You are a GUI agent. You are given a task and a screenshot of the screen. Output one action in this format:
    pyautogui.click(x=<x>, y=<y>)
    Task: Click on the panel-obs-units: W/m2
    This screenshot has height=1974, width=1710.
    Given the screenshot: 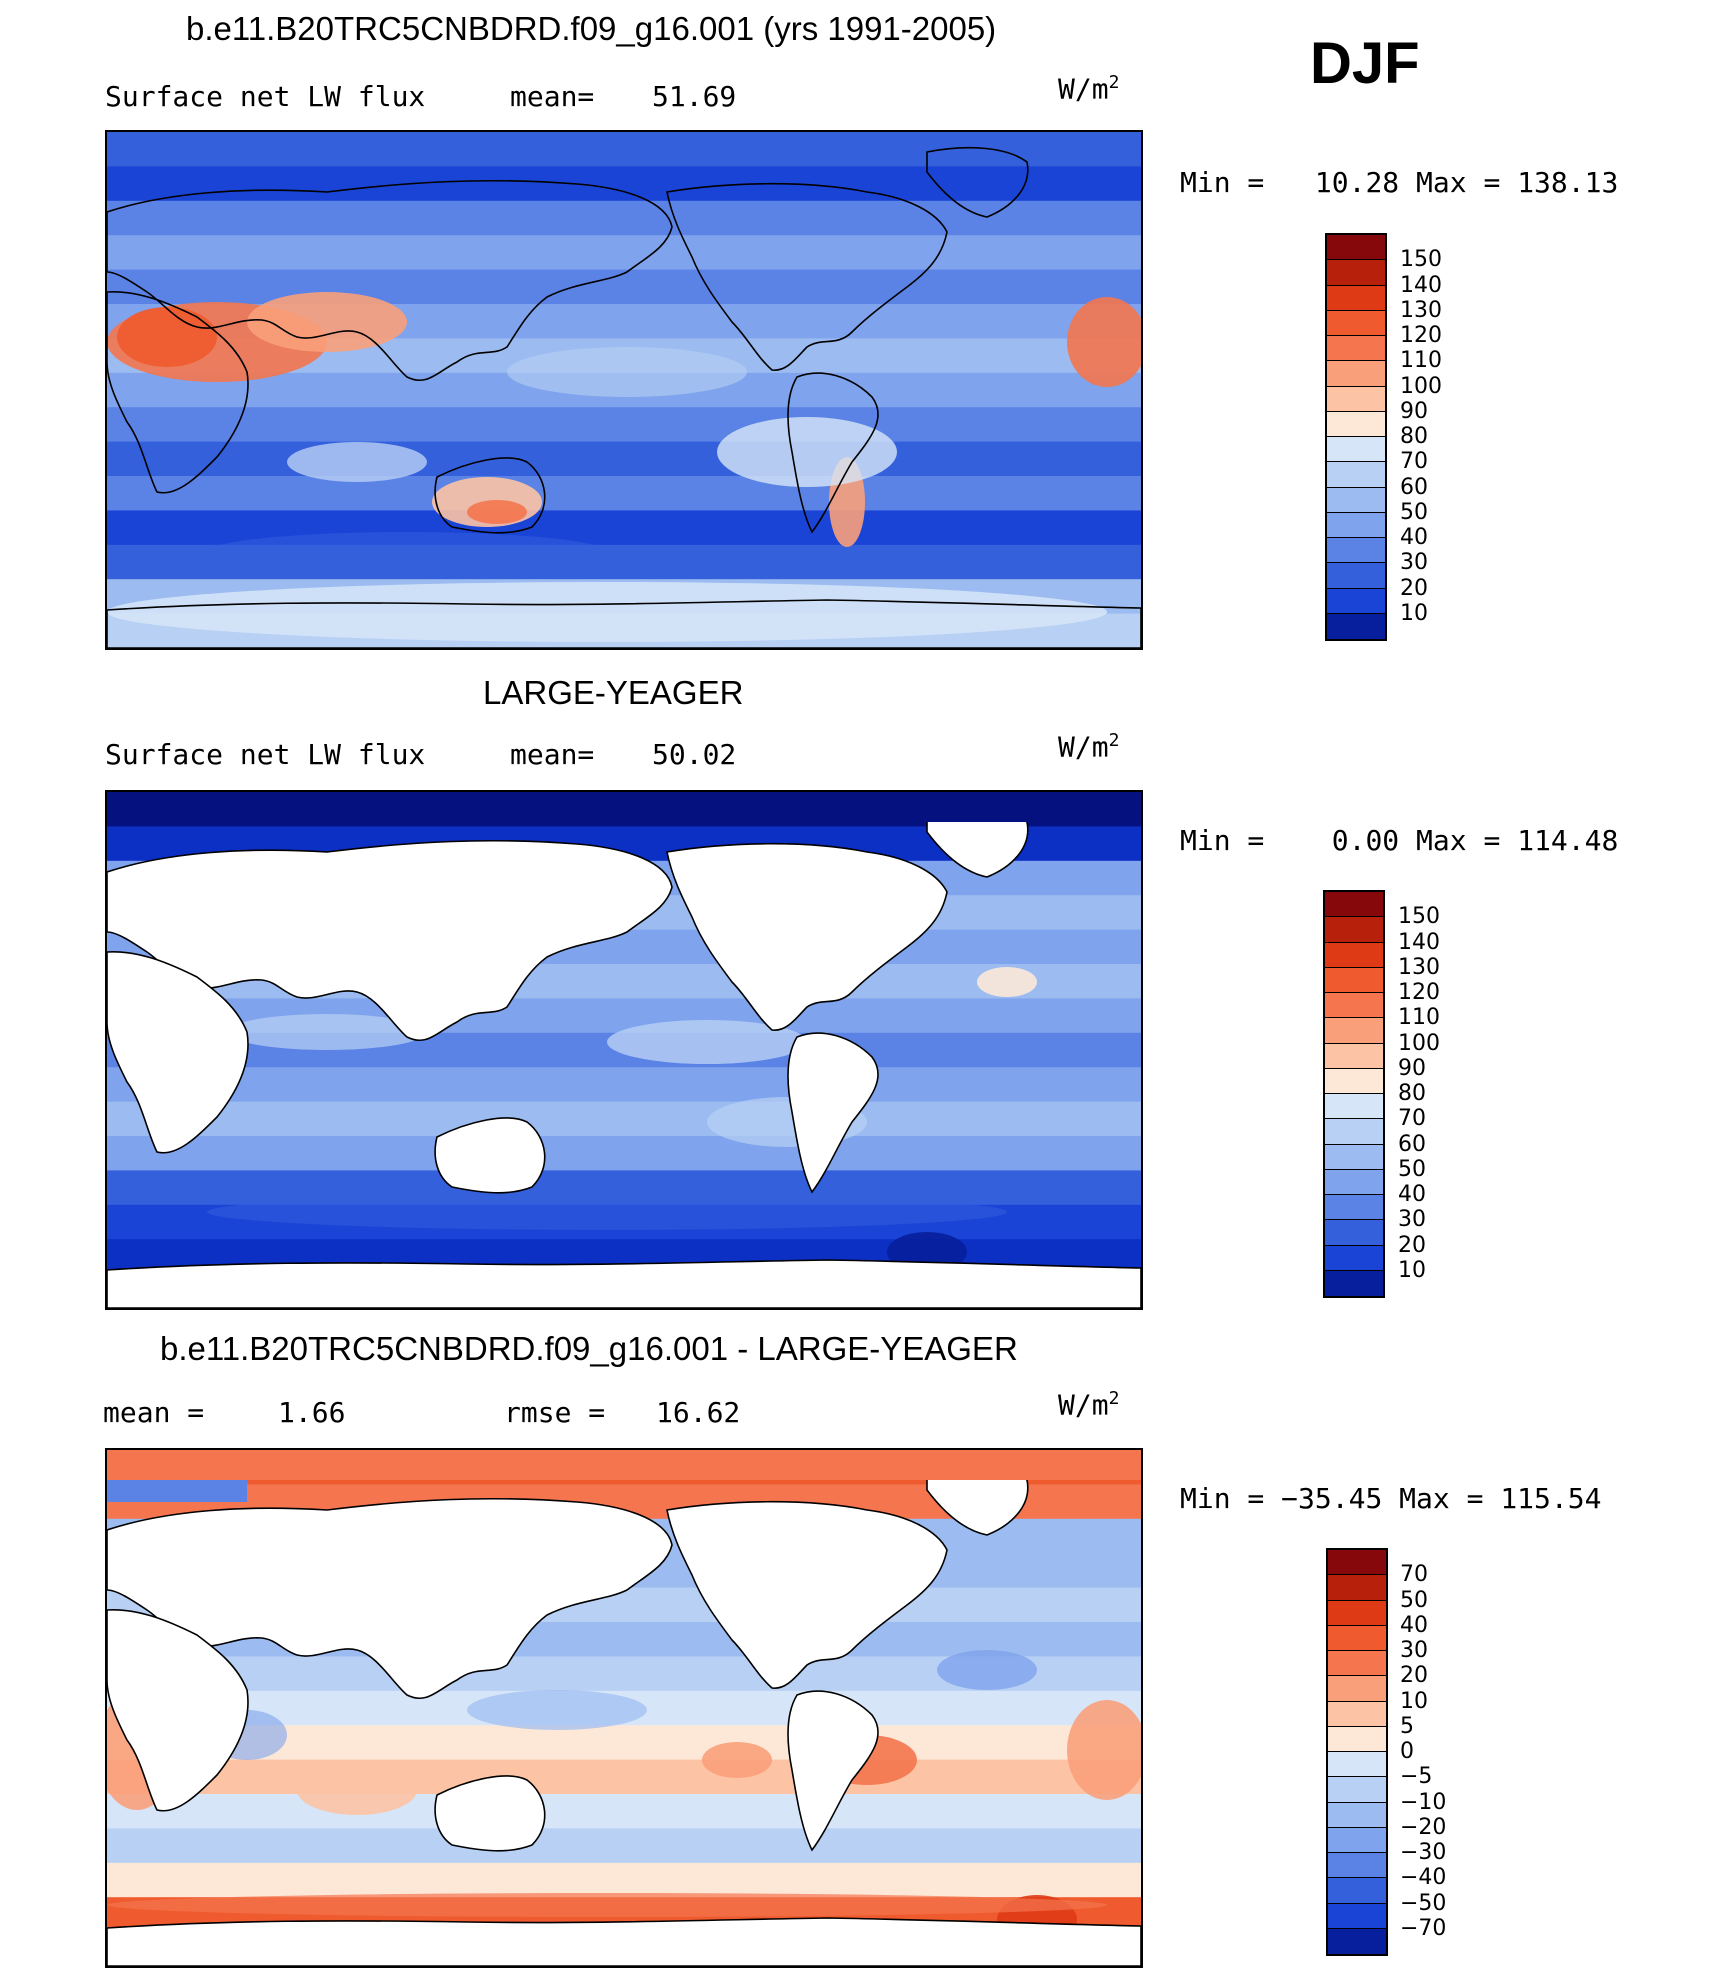 What is the action you would take?
    pyautogui.click(x=1089, y=747)
    